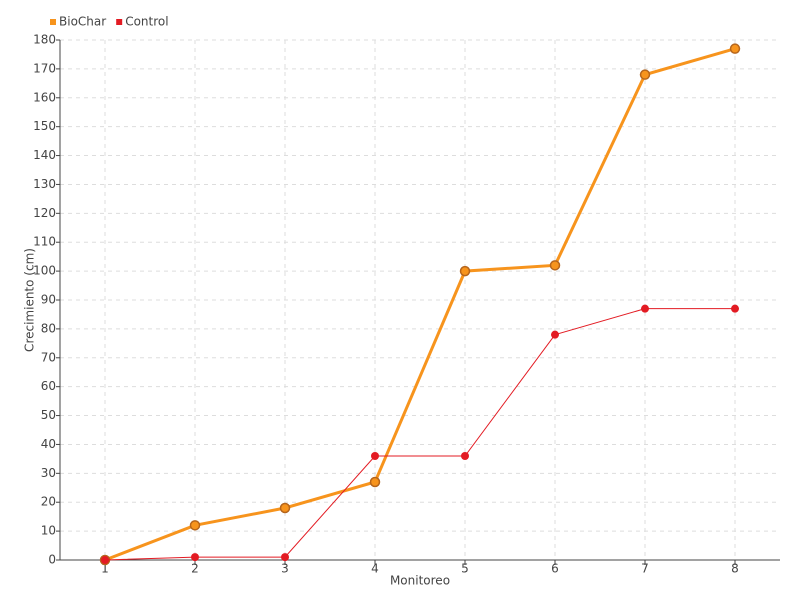  I want to click on x-tick-label: 4, so click(375, 569).